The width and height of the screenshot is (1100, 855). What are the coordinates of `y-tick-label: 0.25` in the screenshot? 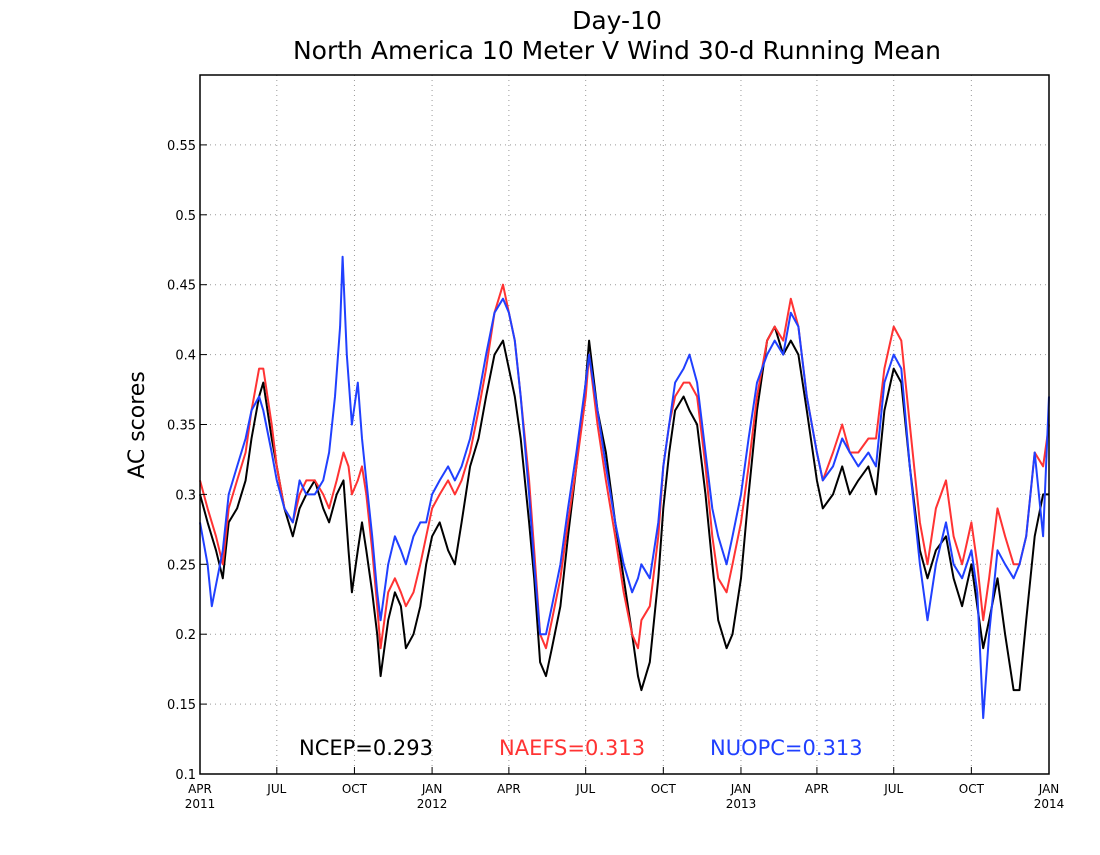 It's located at (181, 565).